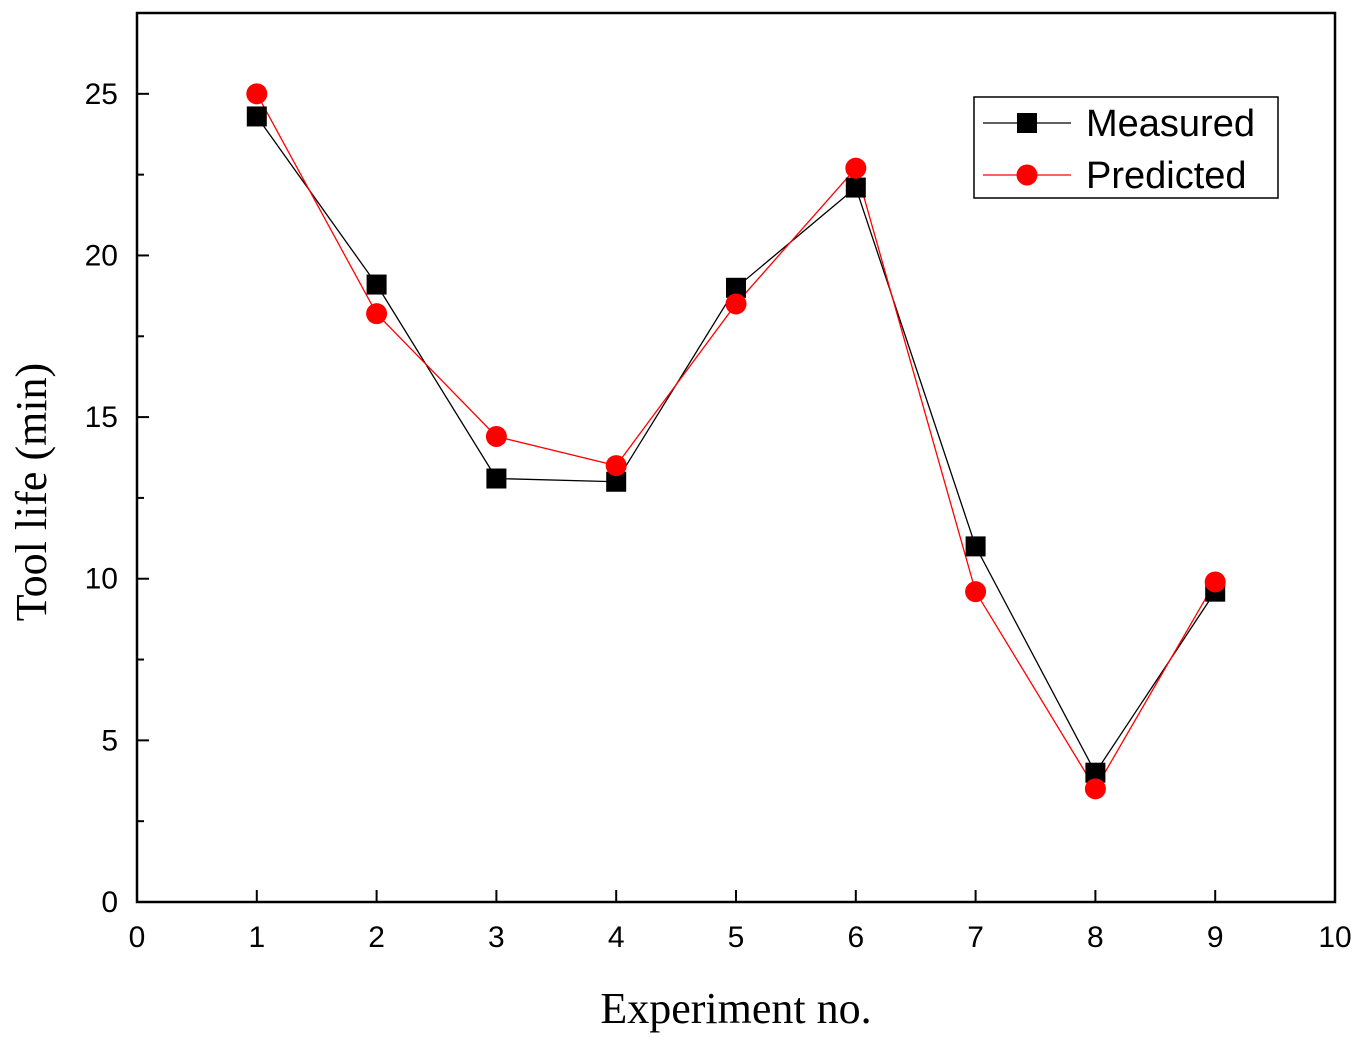 Image resolution: width=1364 pixels, height=1045 pixels. I want to click on x-axis-title: Experiment no., so click(735, 1008).